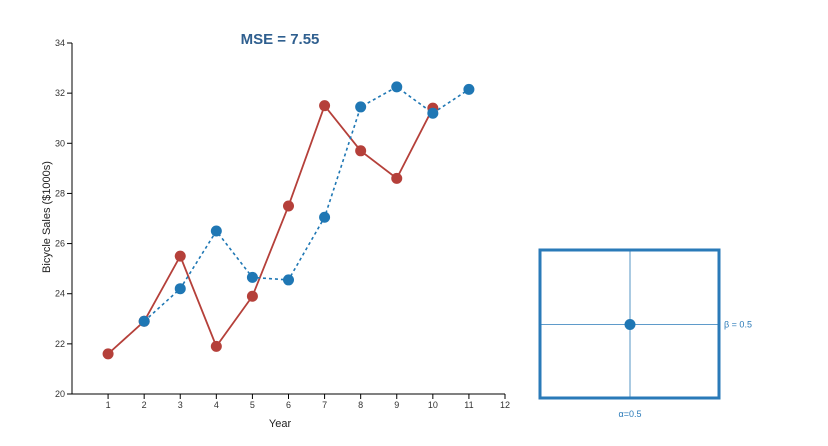  What do you see at coordinates (60, 394) in the screenshot?
I see `y-tick-label: 20` at bounding box center [60, 394].